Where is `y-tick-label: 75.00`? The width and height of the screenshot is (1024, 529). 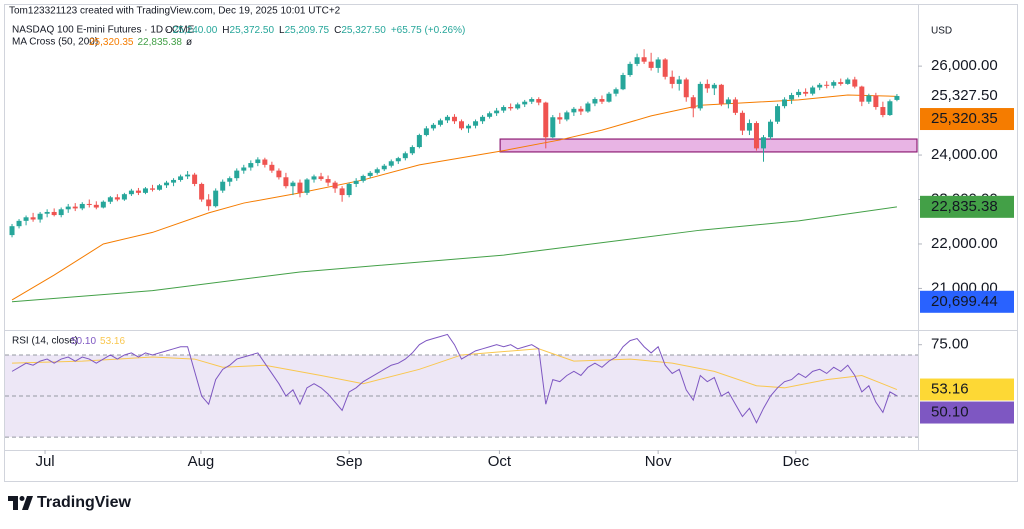 y-tick-label: 75.00 is located at coordinates (950, 344).